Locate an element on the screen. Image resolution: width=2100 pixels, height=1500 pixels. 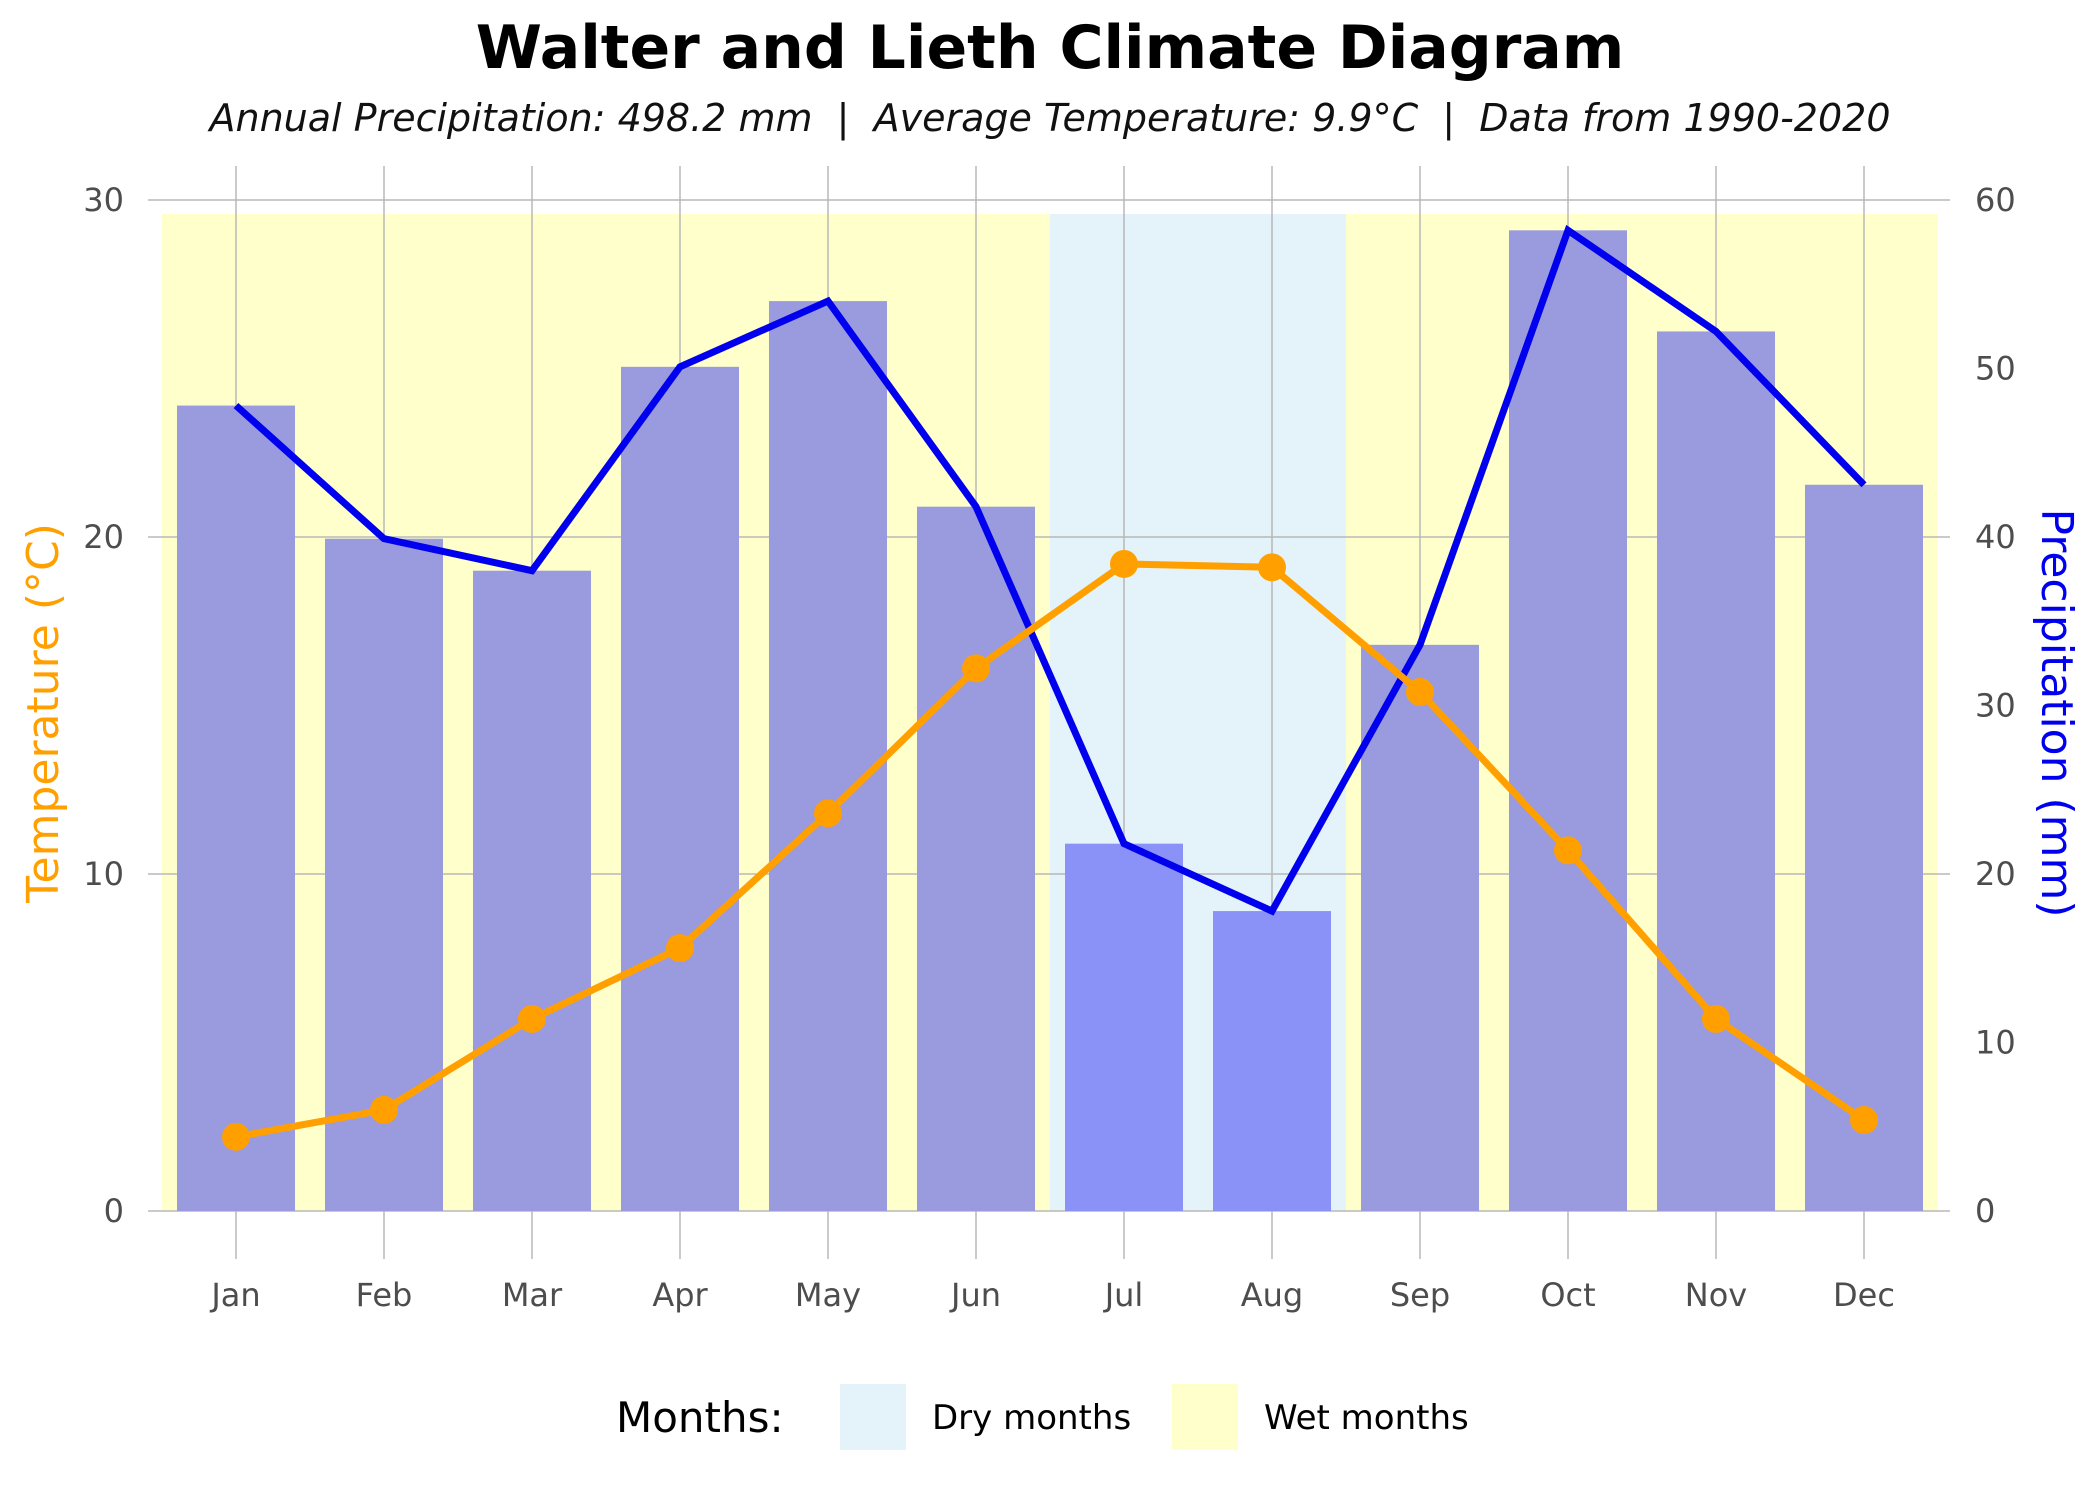
x-tick-jul: Jul is located at coordinates (1123, 1295).